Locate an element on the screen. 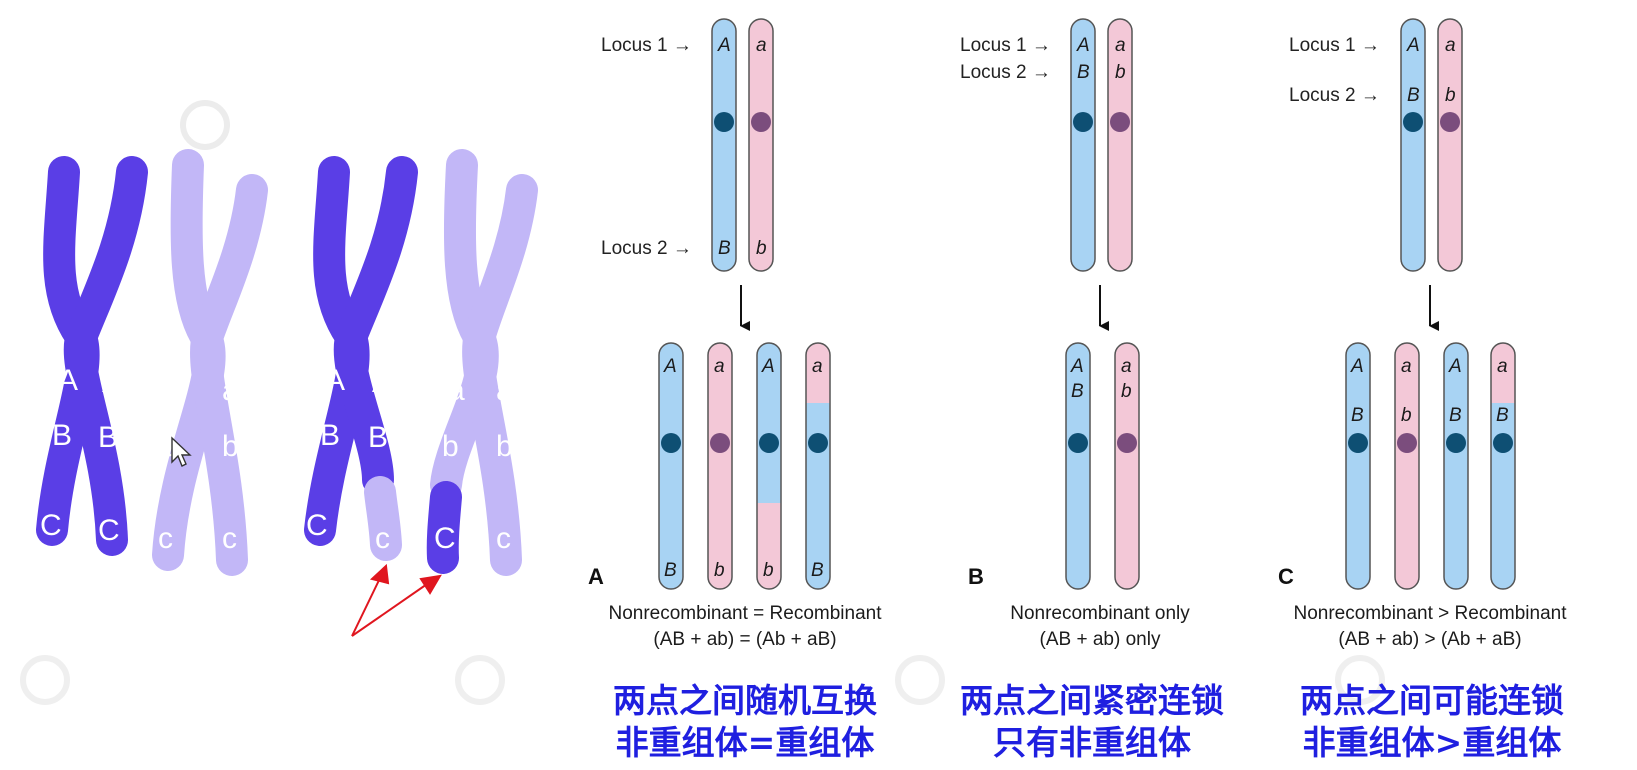 The width and height of the screenshot is (1637, 770). caption-line-1: Nonrecombinant > Recombinant is located at coordinates (1430, 613).